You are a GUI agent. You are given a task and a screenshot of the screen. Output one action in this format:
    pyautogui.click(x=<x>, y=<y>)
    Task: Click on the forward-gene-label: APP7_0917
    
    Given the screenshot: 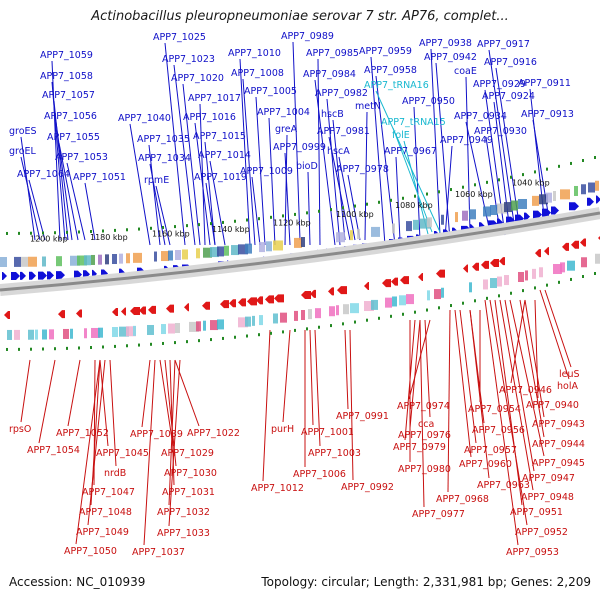 What is the action you would take?
    pyautogui.click(x=503, y=44)
    